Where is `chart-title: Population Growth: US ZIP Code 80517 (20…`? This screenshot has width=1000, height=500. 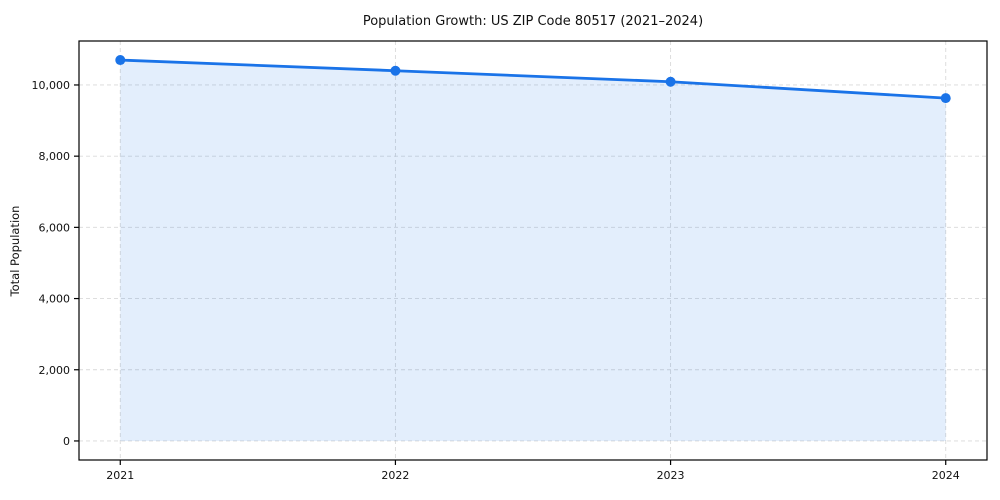 chart-title: Population Growth: US ZIP Code 80517 (20… is located at coordinates (533, 21).